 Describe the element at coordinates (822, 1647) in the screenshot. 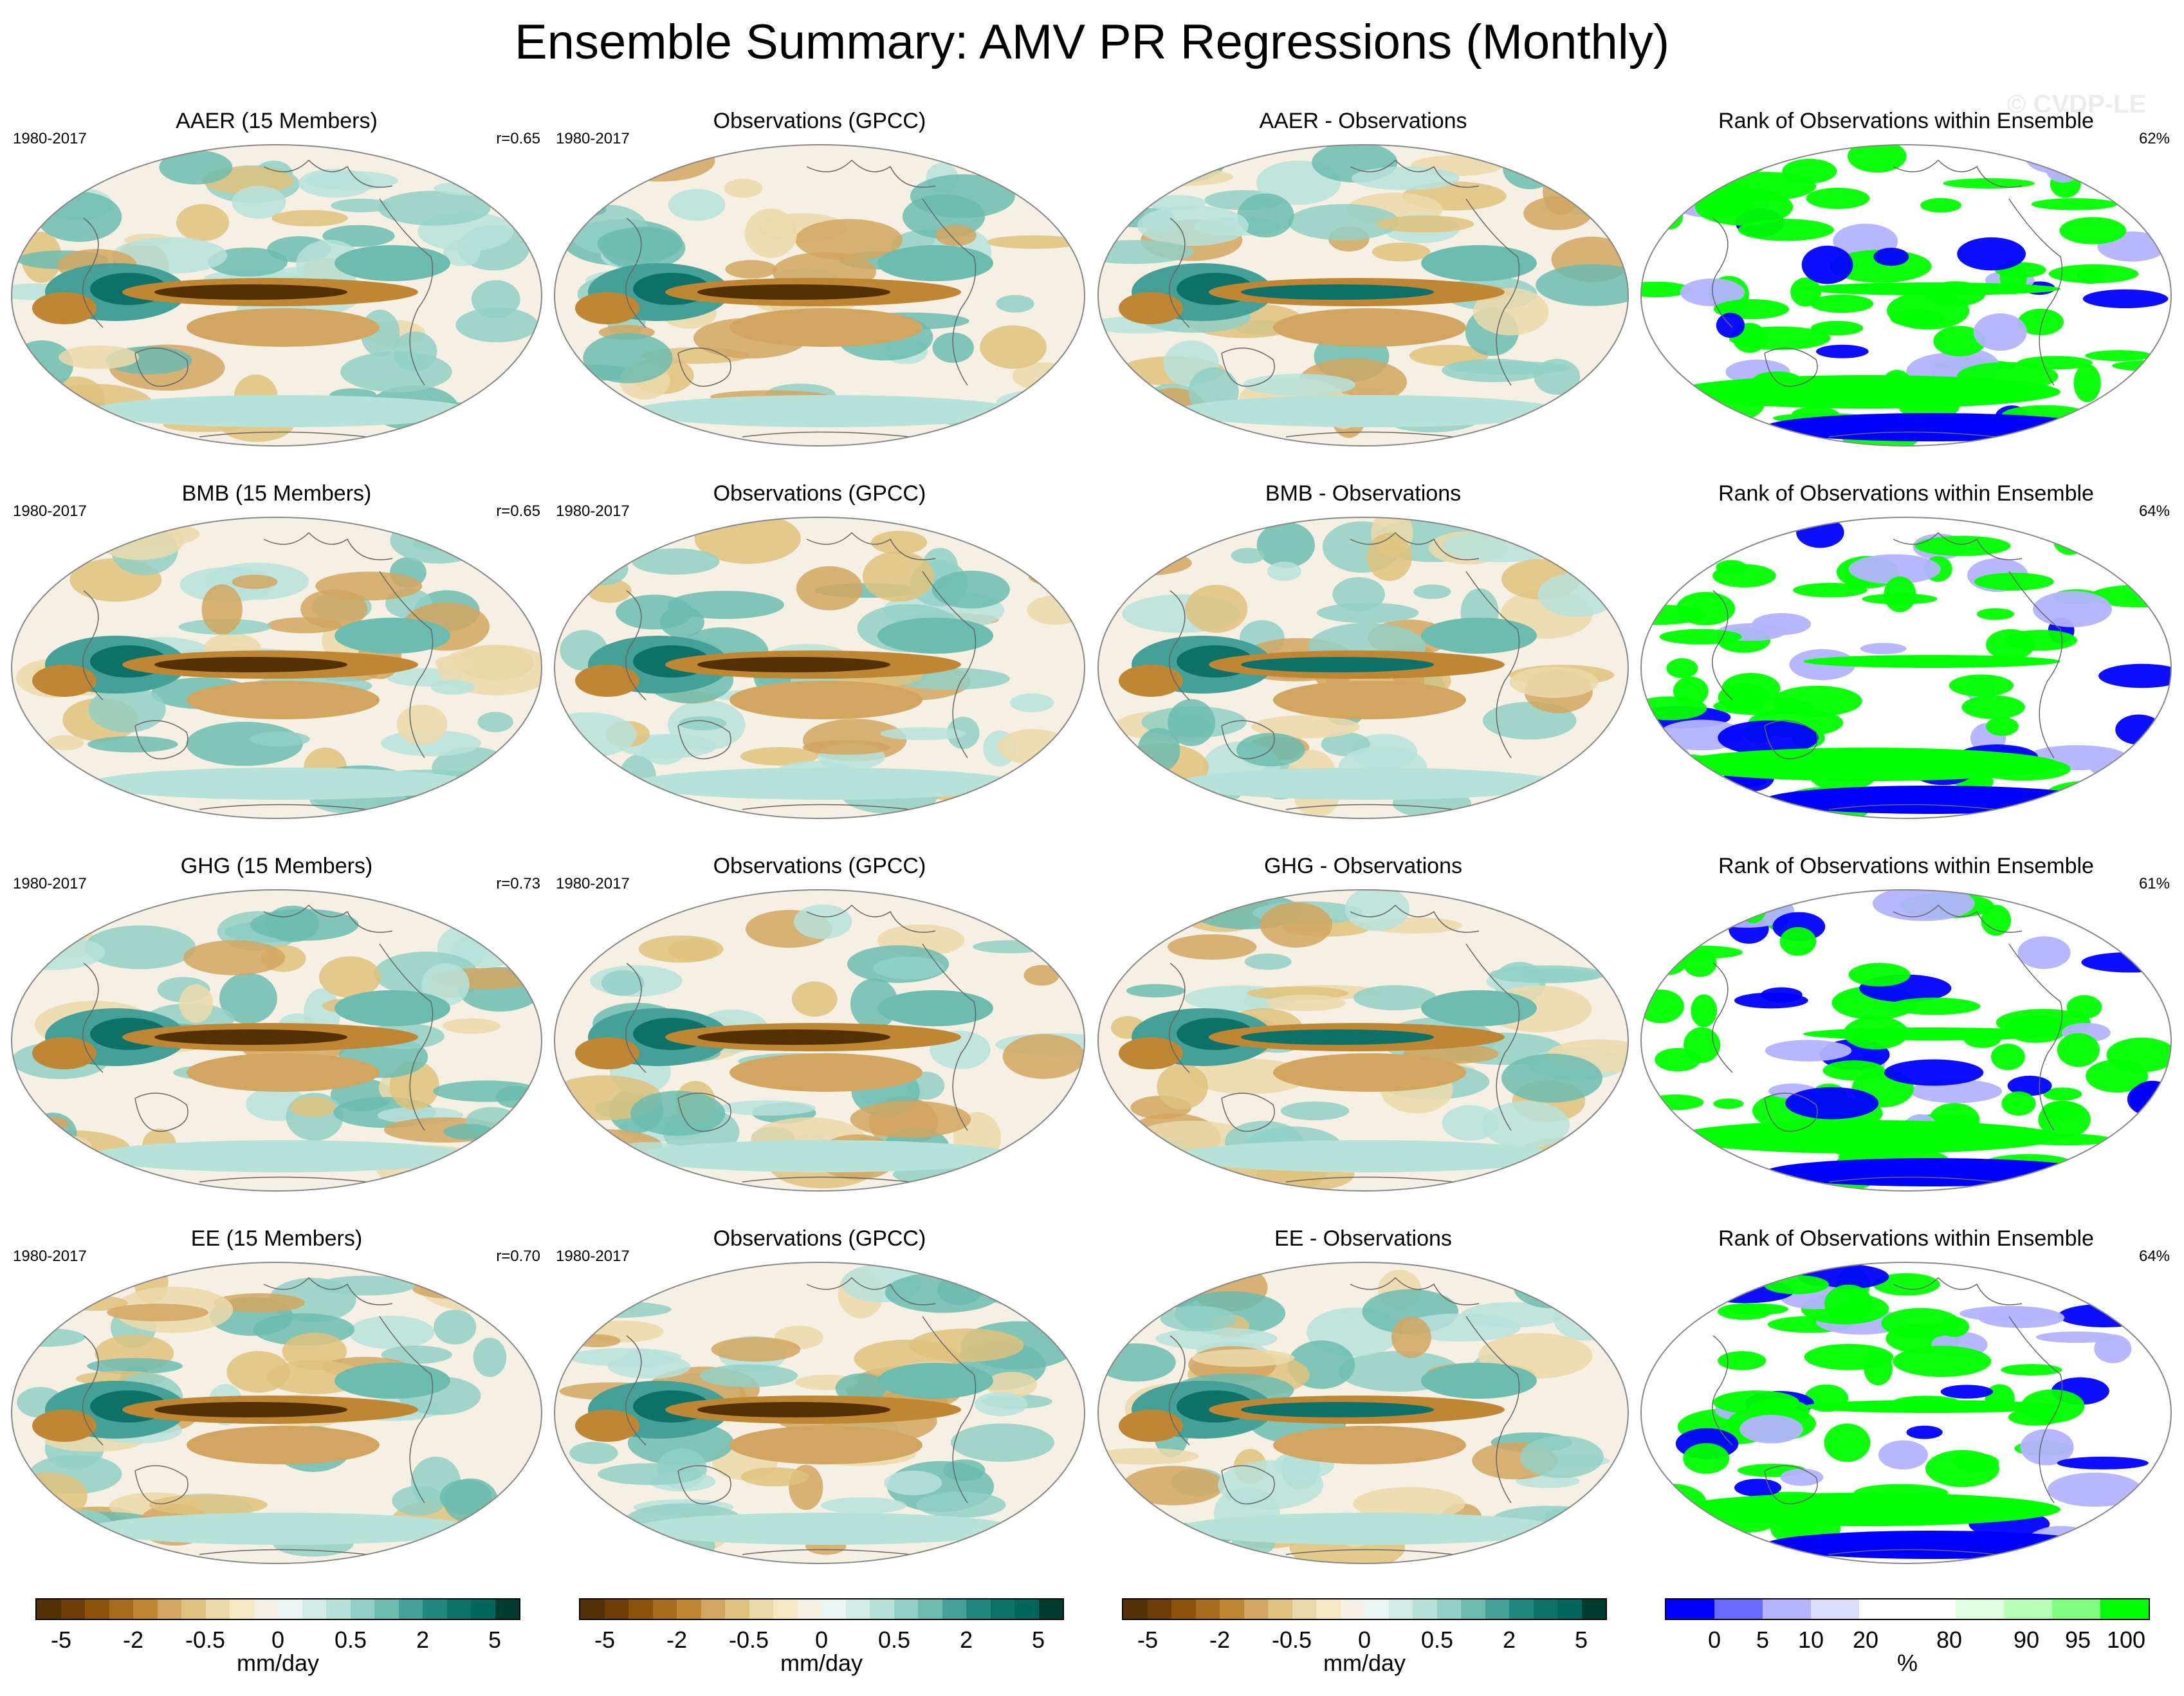

I see `pr-colorbar-2: -5 -2 -0.5 0 0.5 2 5 mm/day` at that location.